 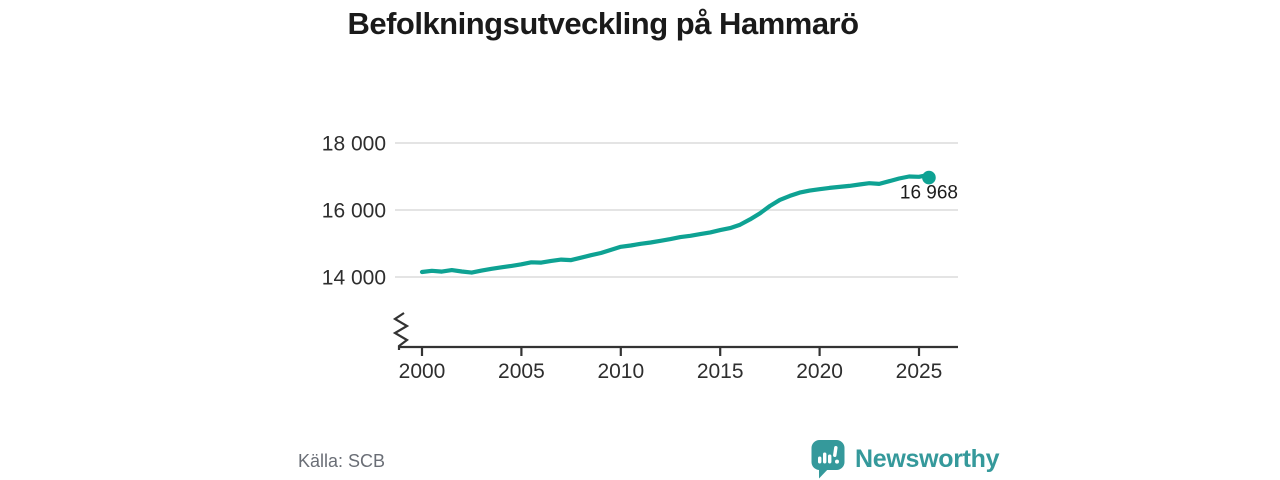 I want to click on x-tick-label: 2010, so click(x=620, y=371).